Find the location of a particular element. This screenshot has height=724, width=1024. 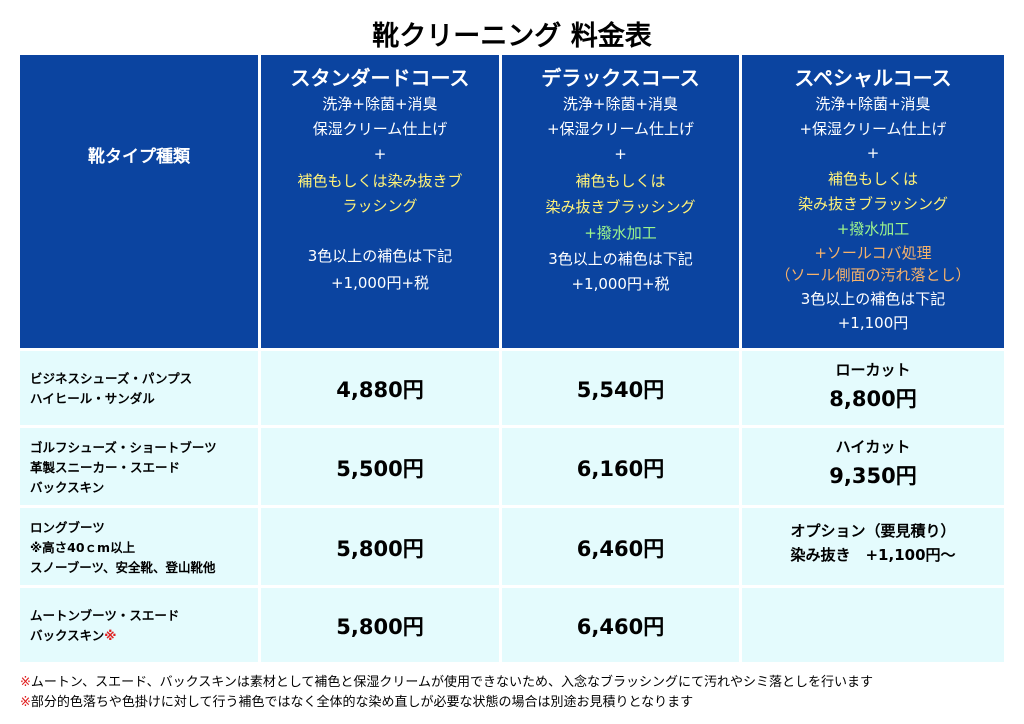

shoe-type: ビジネスシューズ・パンプス is located at coordinates (111, 378).